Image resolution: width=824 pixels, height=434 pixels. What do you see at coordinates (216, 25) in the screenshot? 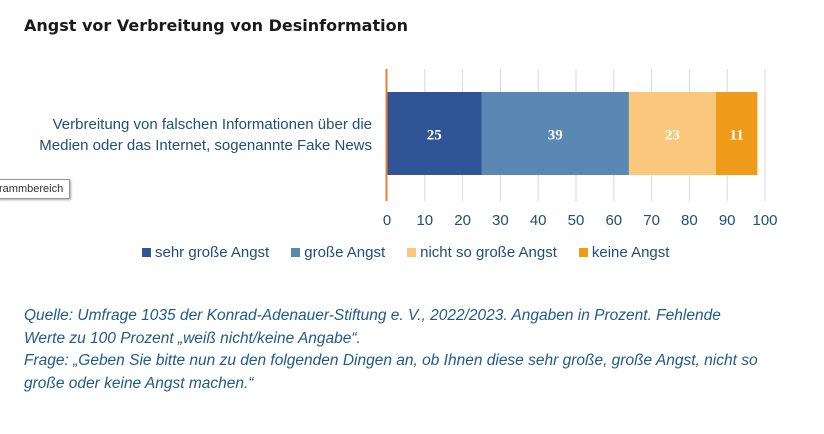
I see `chart-title: Angst vor Verbreitung von Desinformation` at bounding box center [216, 25].